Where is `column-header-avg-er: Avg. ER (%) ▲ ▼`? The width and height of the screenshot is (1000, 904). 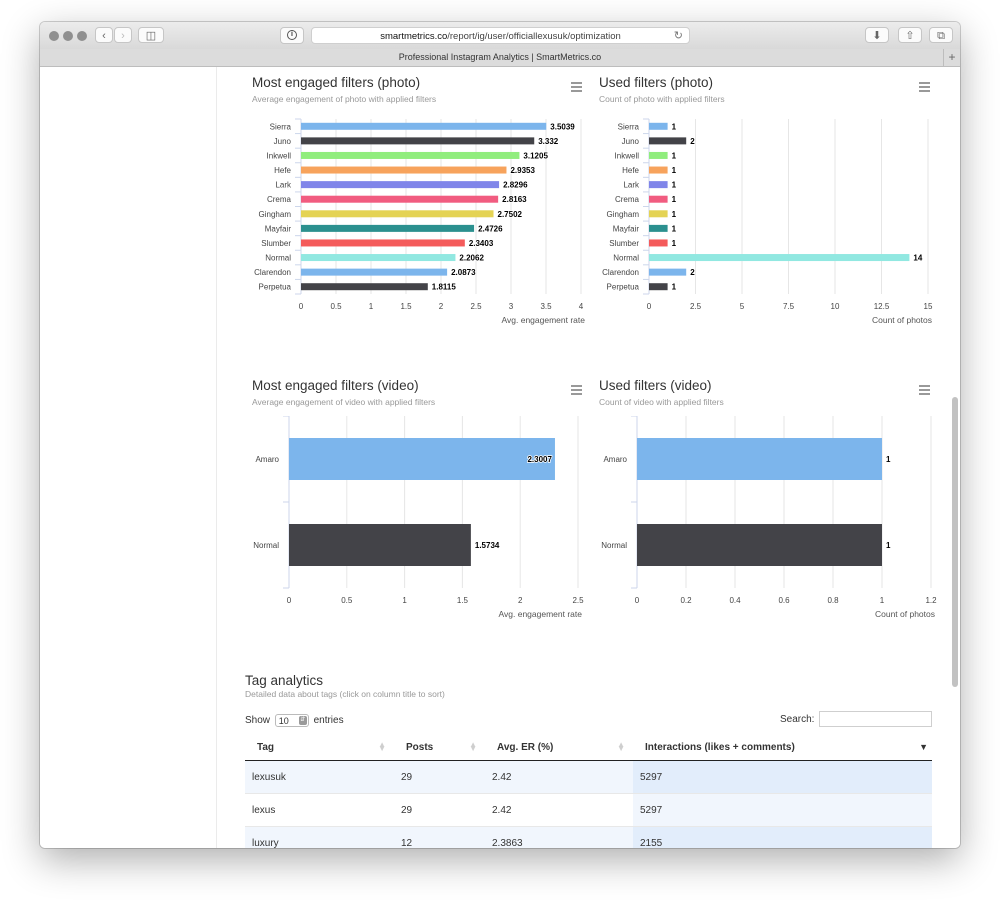
column-header-avg-er: Avg. ER (%) ▲ ▼ is located at coordinates (559, 747).